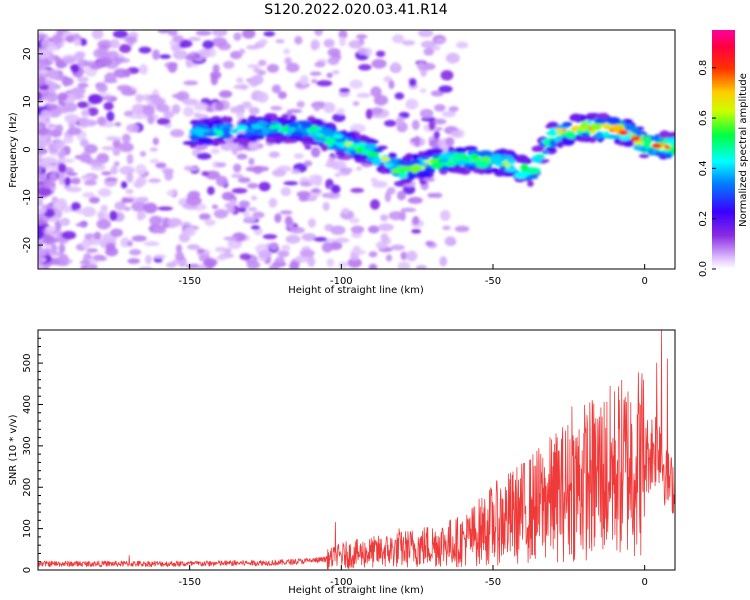  What do you see at coordinates (32, 451) in the screenshot?
I see `snr-y-ticks: 0 100 200 300 400 500` at bounding box center [32, 451].